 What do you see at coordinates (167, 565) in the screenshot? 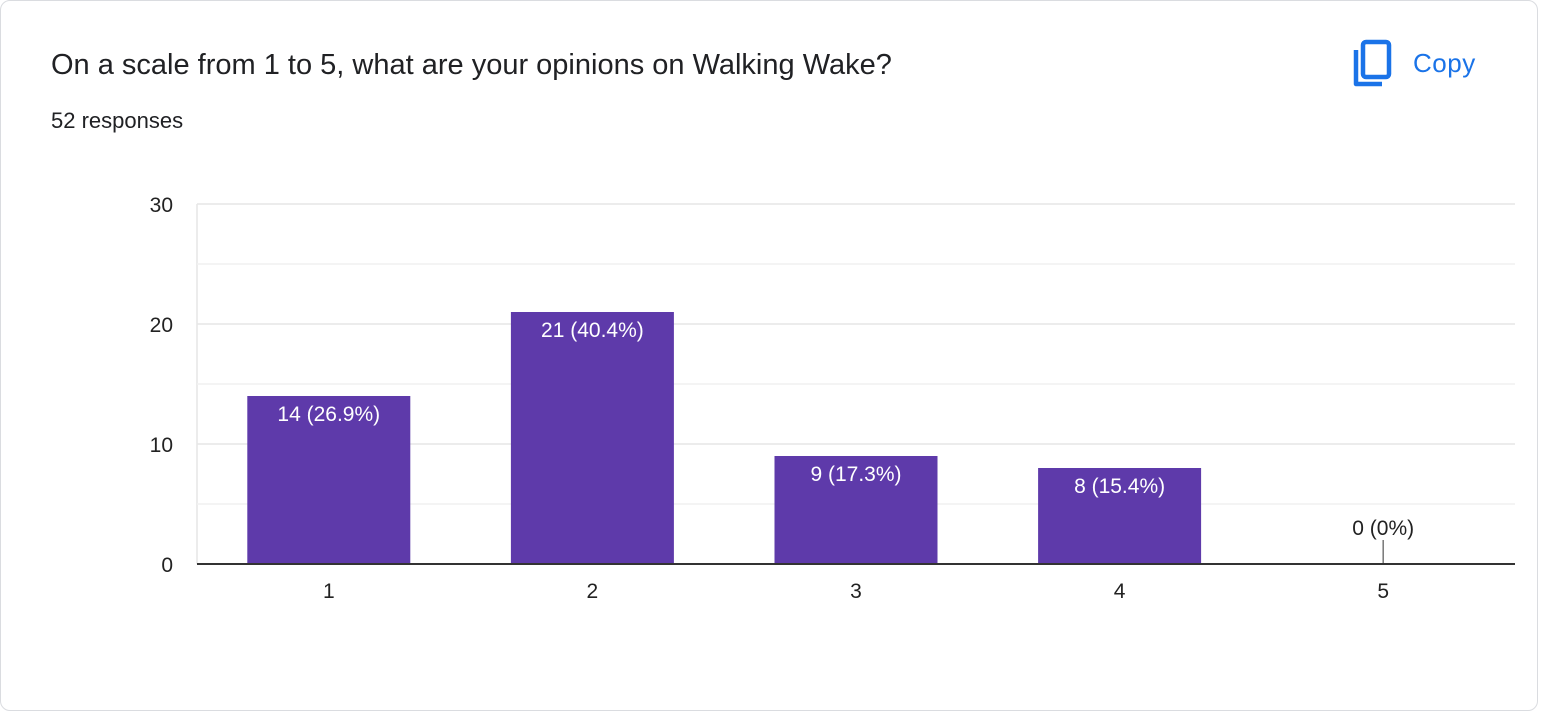
I see `y-tick-label: 0` at bounding box center [167, 565].